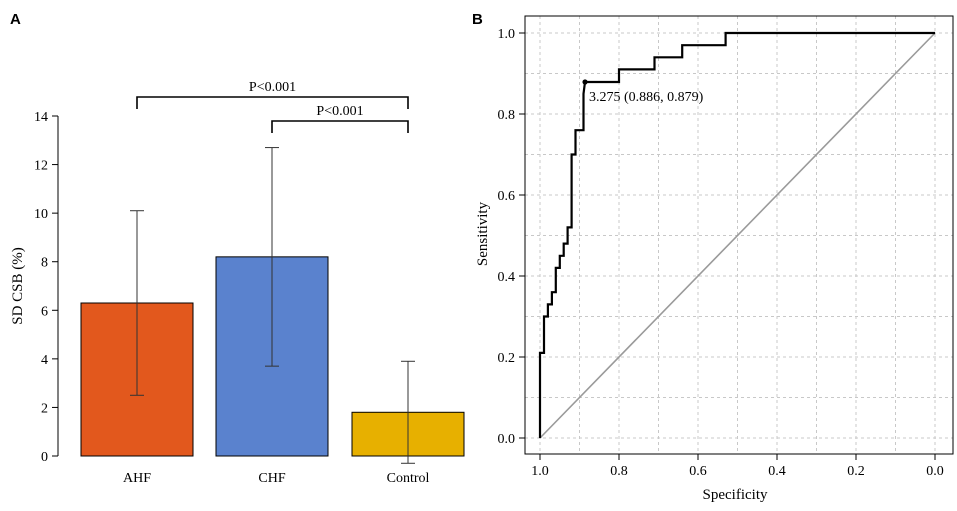 The image size is (957, 511). What do you see at coordinates (619, 471) in the screenshot?
I see `panel-b-x-tick-label: 0.8` at bounding box center [619, 471].